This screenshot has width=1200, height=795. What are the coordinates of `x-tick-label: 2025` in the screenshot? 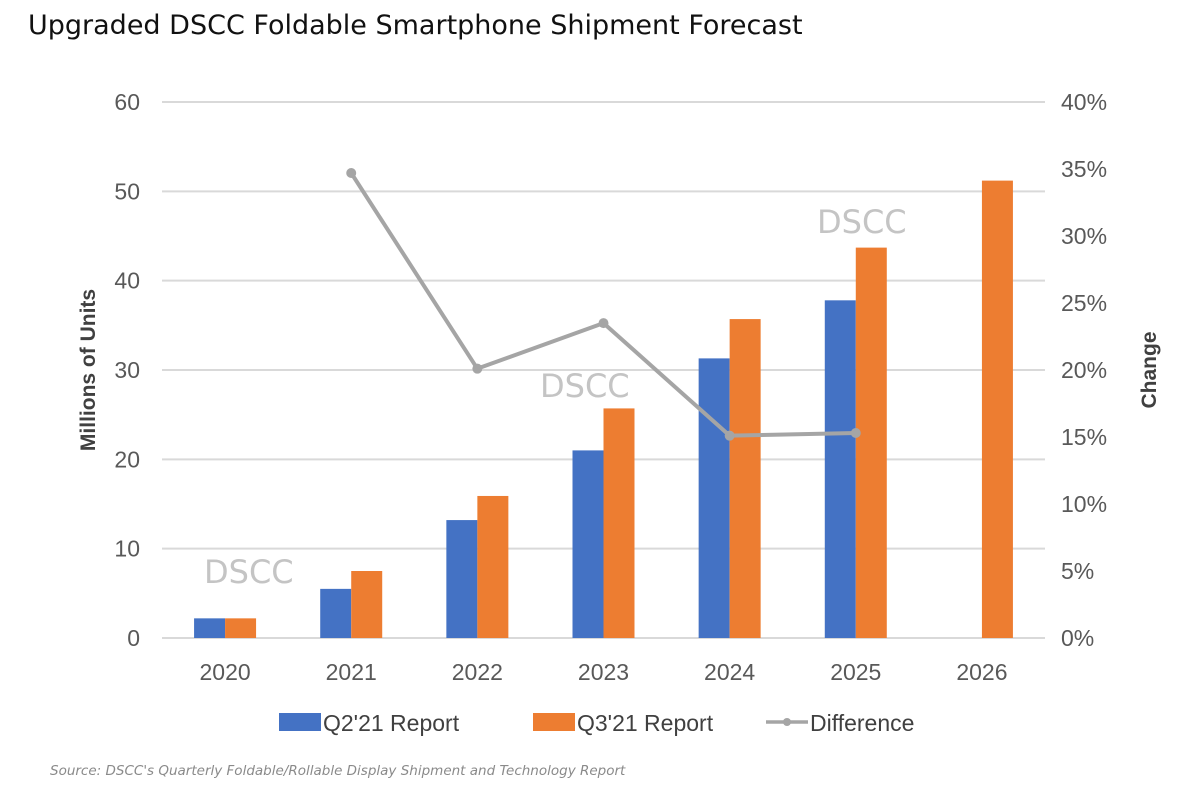 It's located at (855, 672).